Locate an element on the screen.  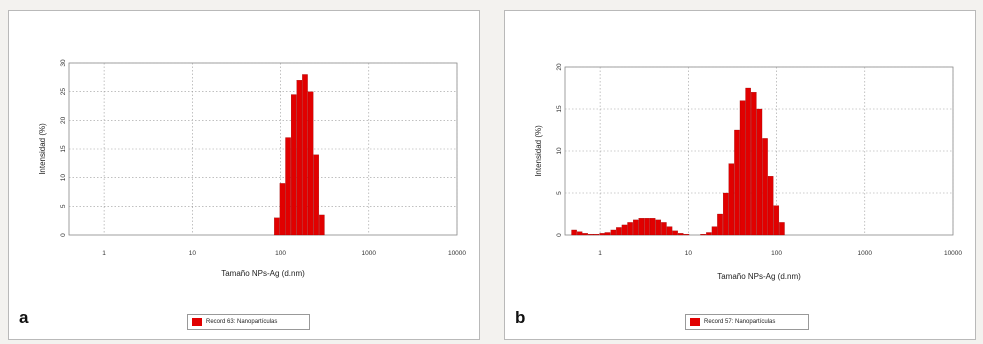
legend-text-a: Record 63: Nanopartículas is located at coordinates (242, 322).